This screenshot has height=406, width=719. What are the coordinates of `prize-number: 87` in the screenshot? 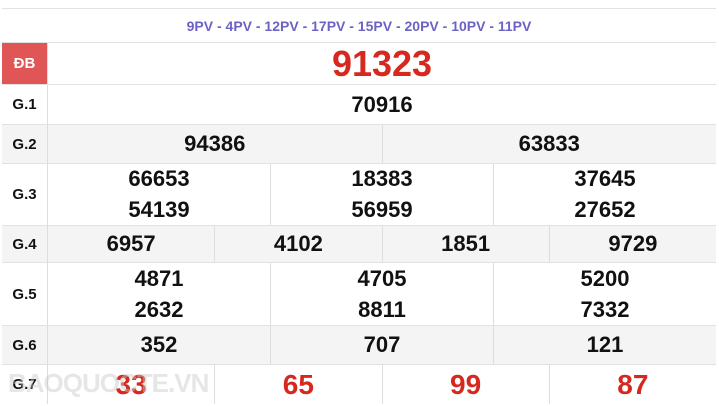 It's located at (632, 384).